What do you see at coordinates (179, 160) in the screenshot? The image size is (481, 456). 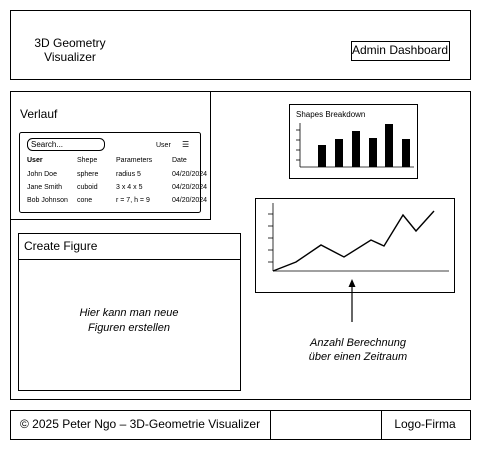 I see `column-header: Date` at bounding box center [179, 160].